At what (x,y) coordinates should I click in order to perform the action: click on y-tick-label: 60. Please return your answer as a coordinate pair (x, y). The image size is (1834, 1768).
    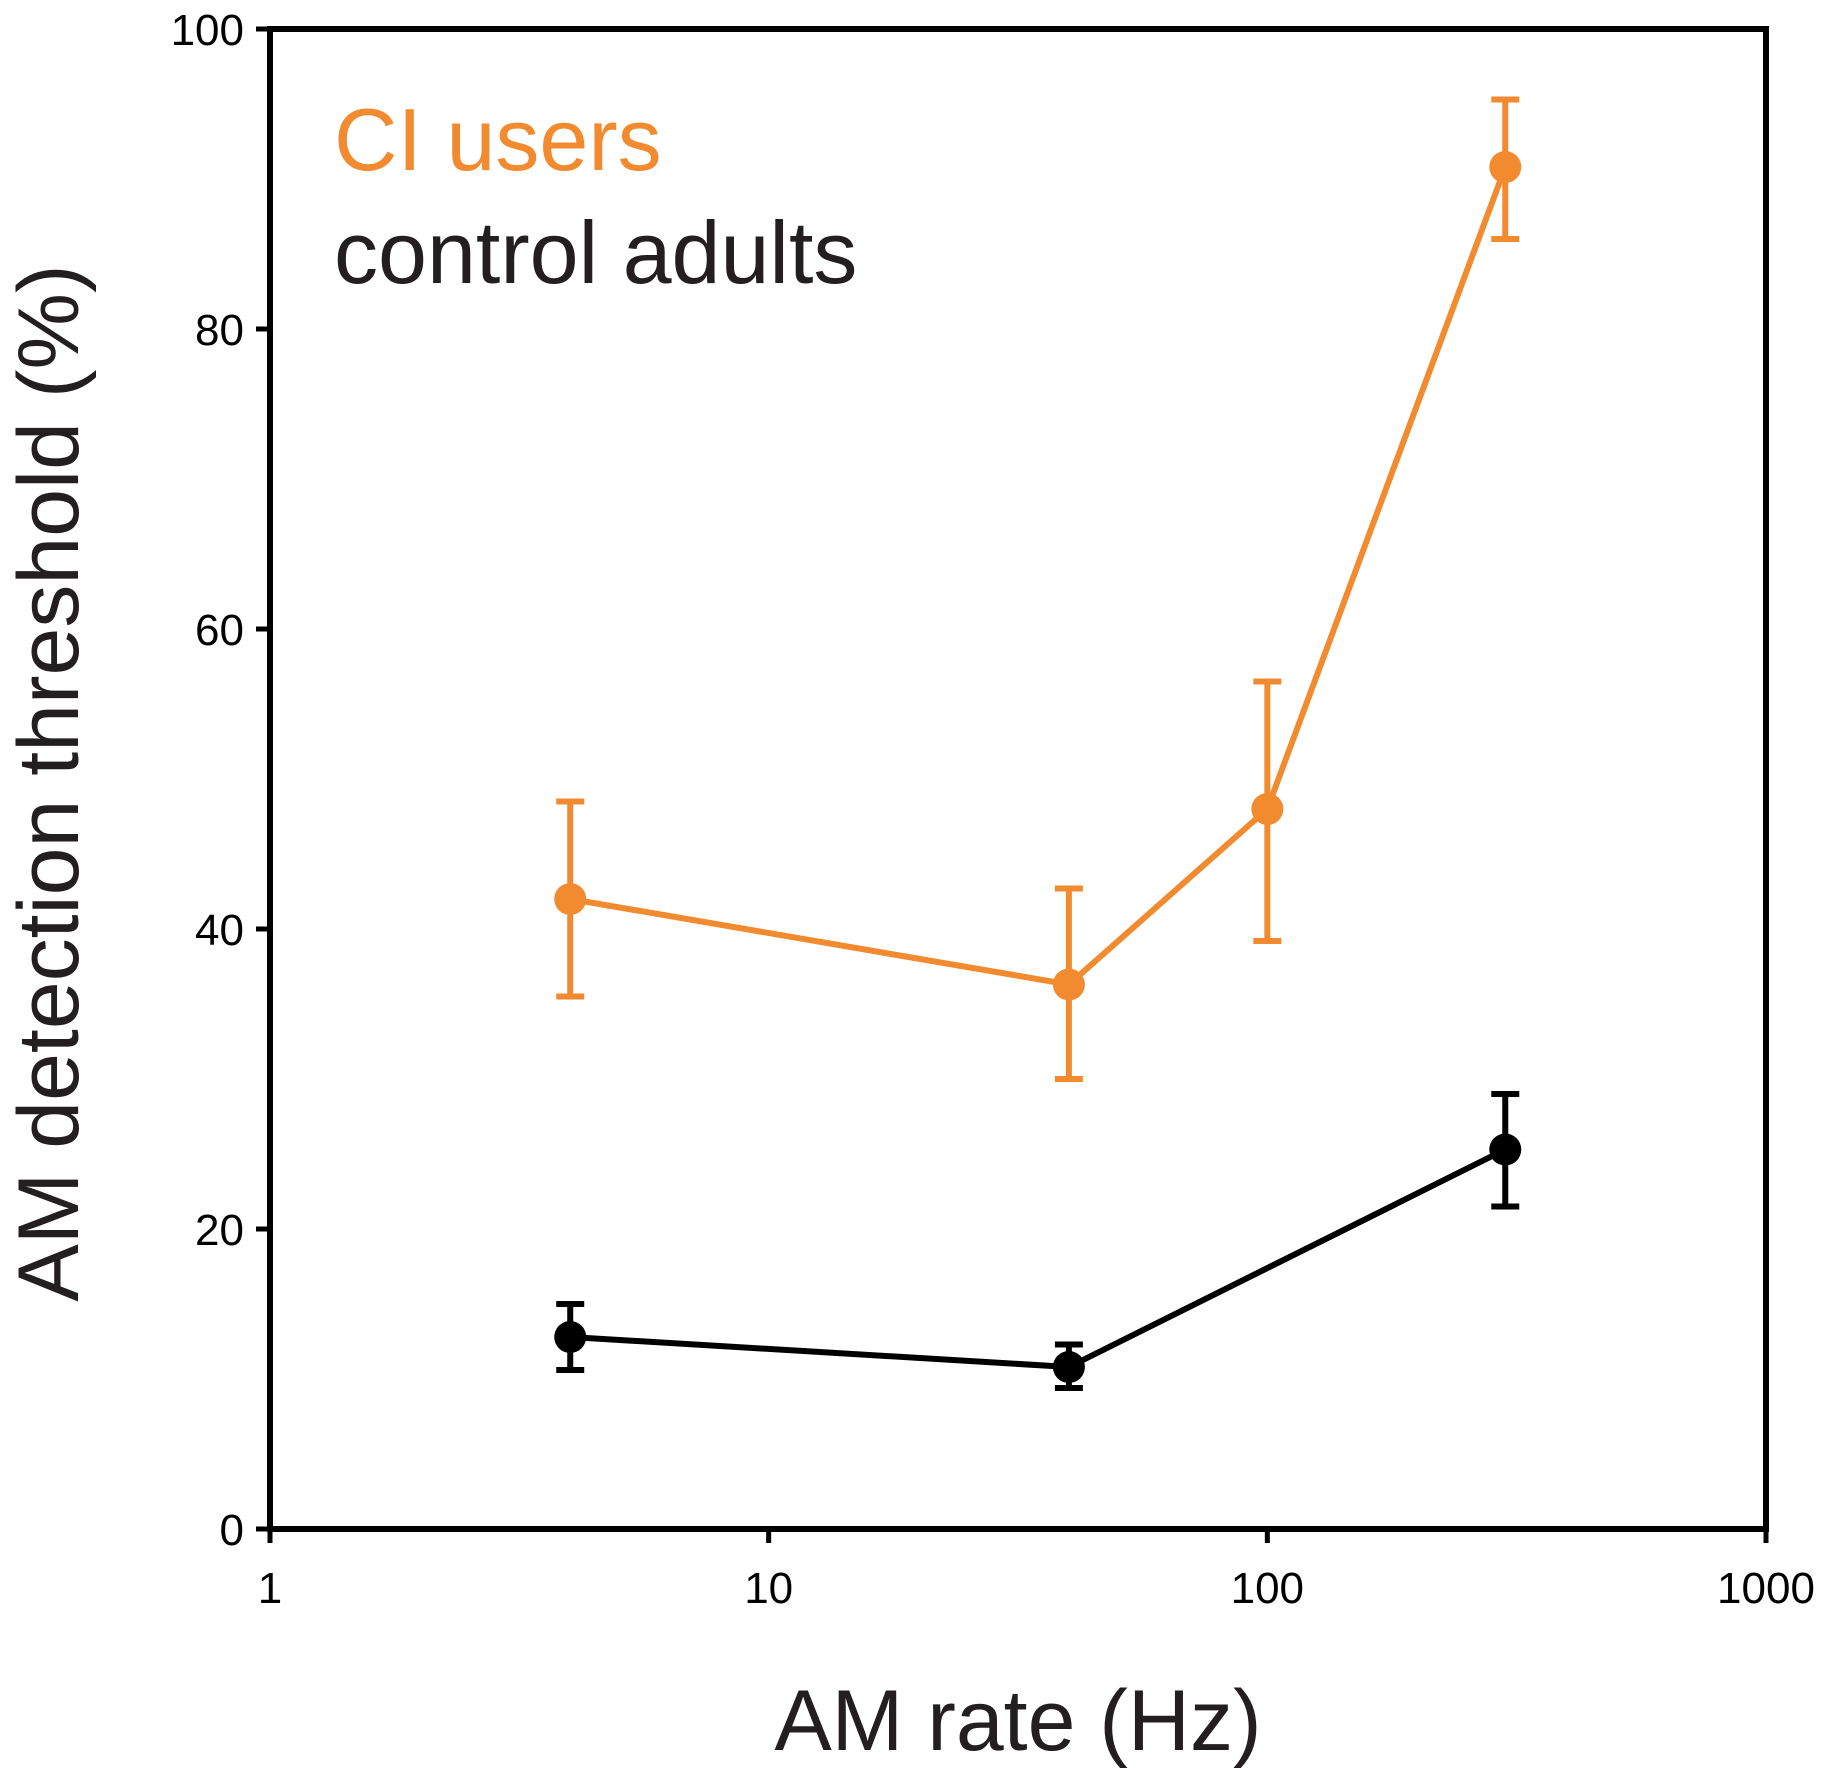
    Looking at the image, I should click on (219, 630).